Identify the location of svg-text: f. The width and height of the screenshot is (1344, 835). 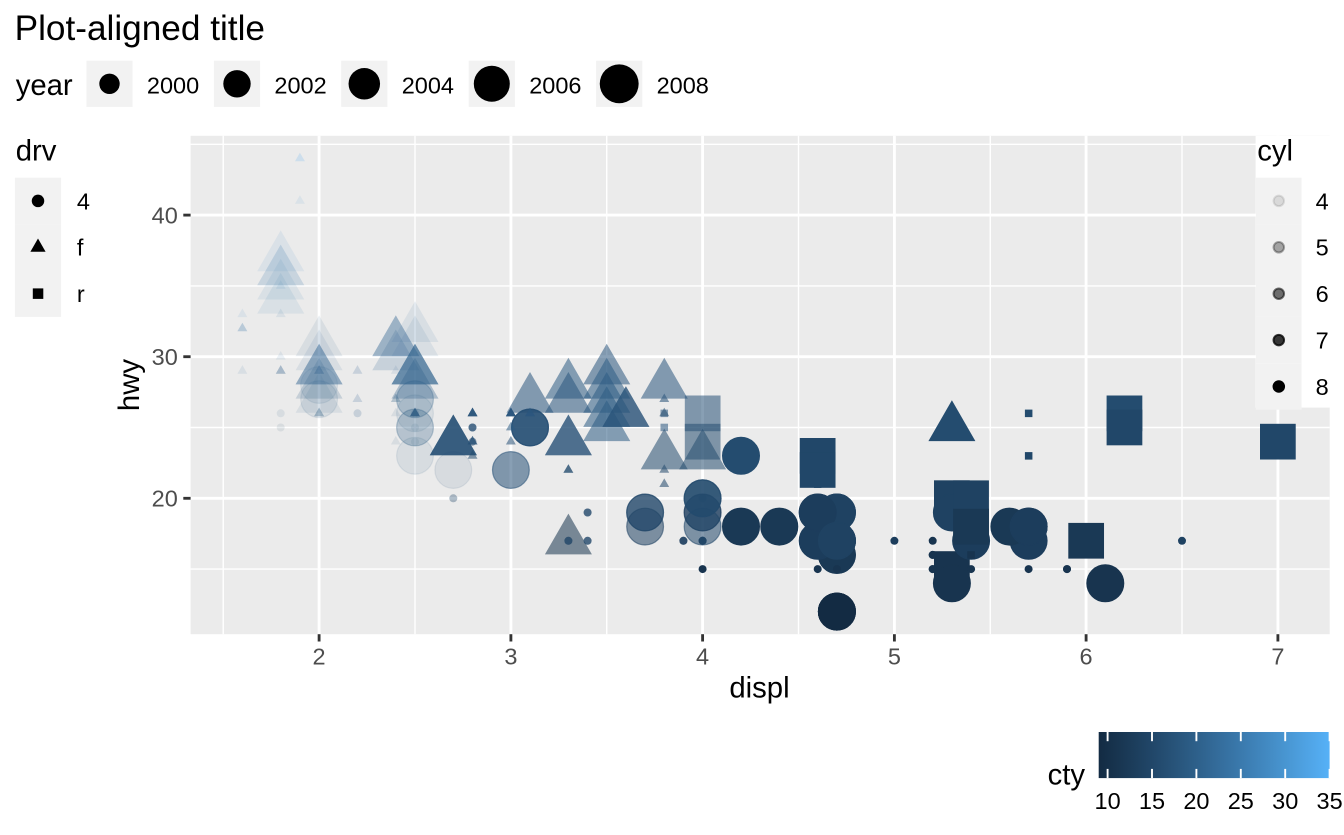
(80, 248).